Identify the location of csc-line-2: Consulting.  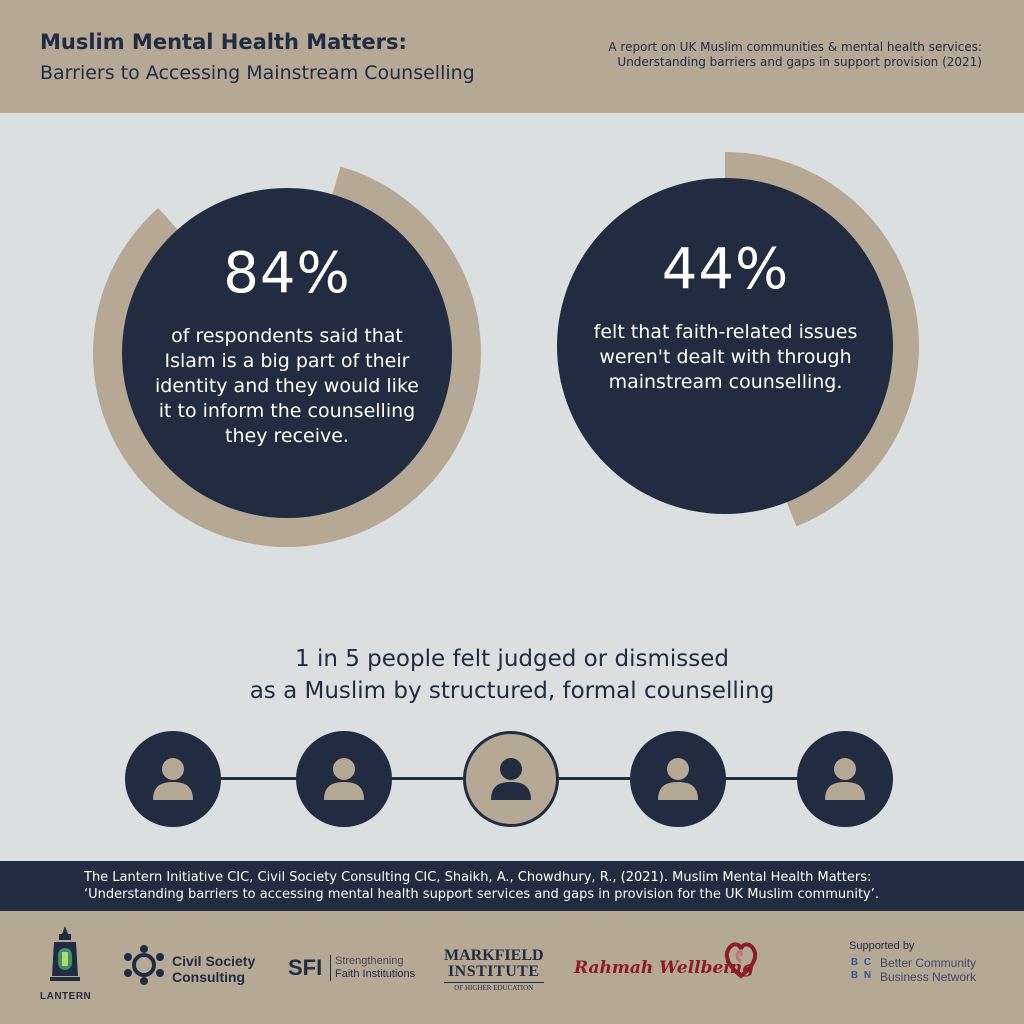
(209, 977).